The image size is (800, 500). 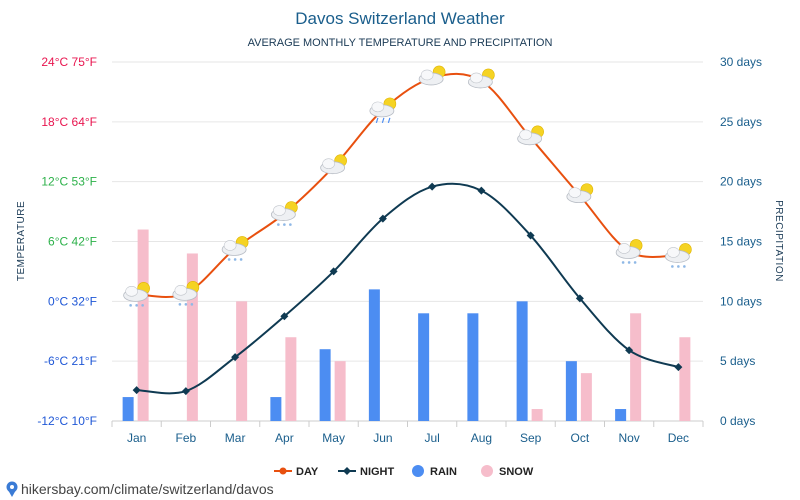 I want to click on y-left-tick-label: 12°C 53°F, so click(x=69, y=182).